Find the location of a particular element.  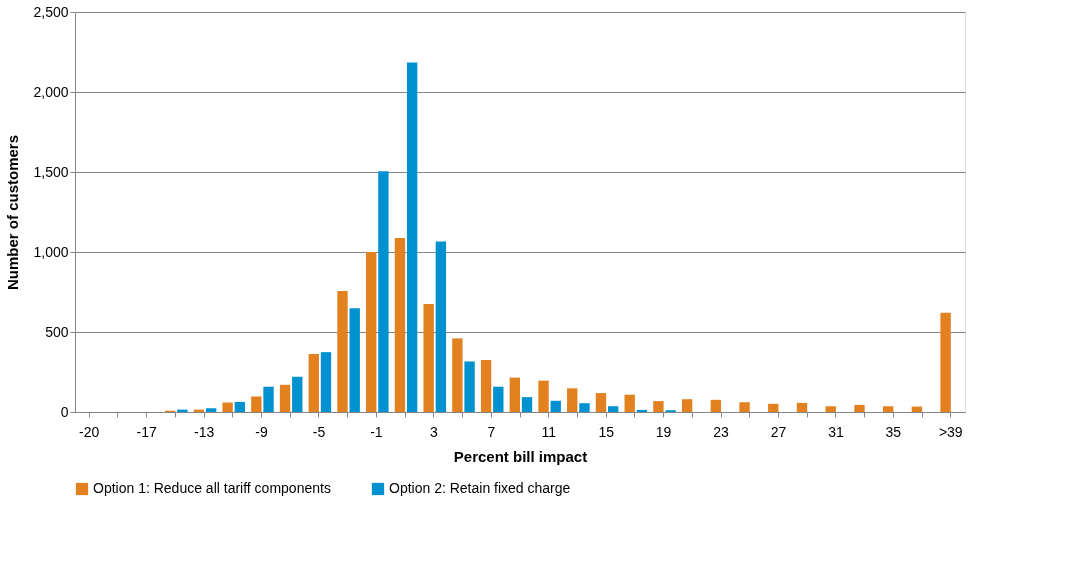

x-tick-label: 3 is located at coordinates (433, 431).